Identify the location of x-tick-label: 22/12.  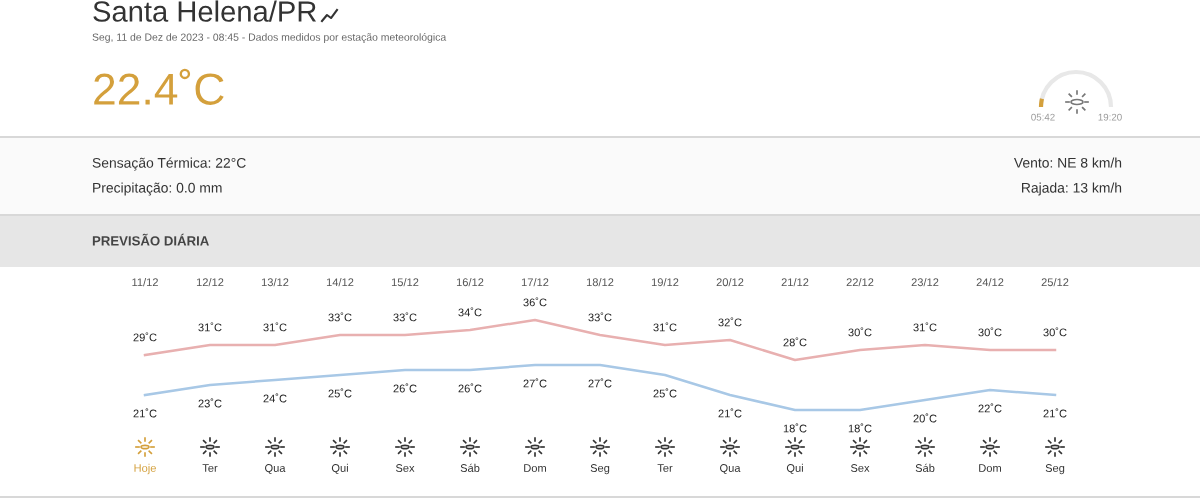
(860, 282).